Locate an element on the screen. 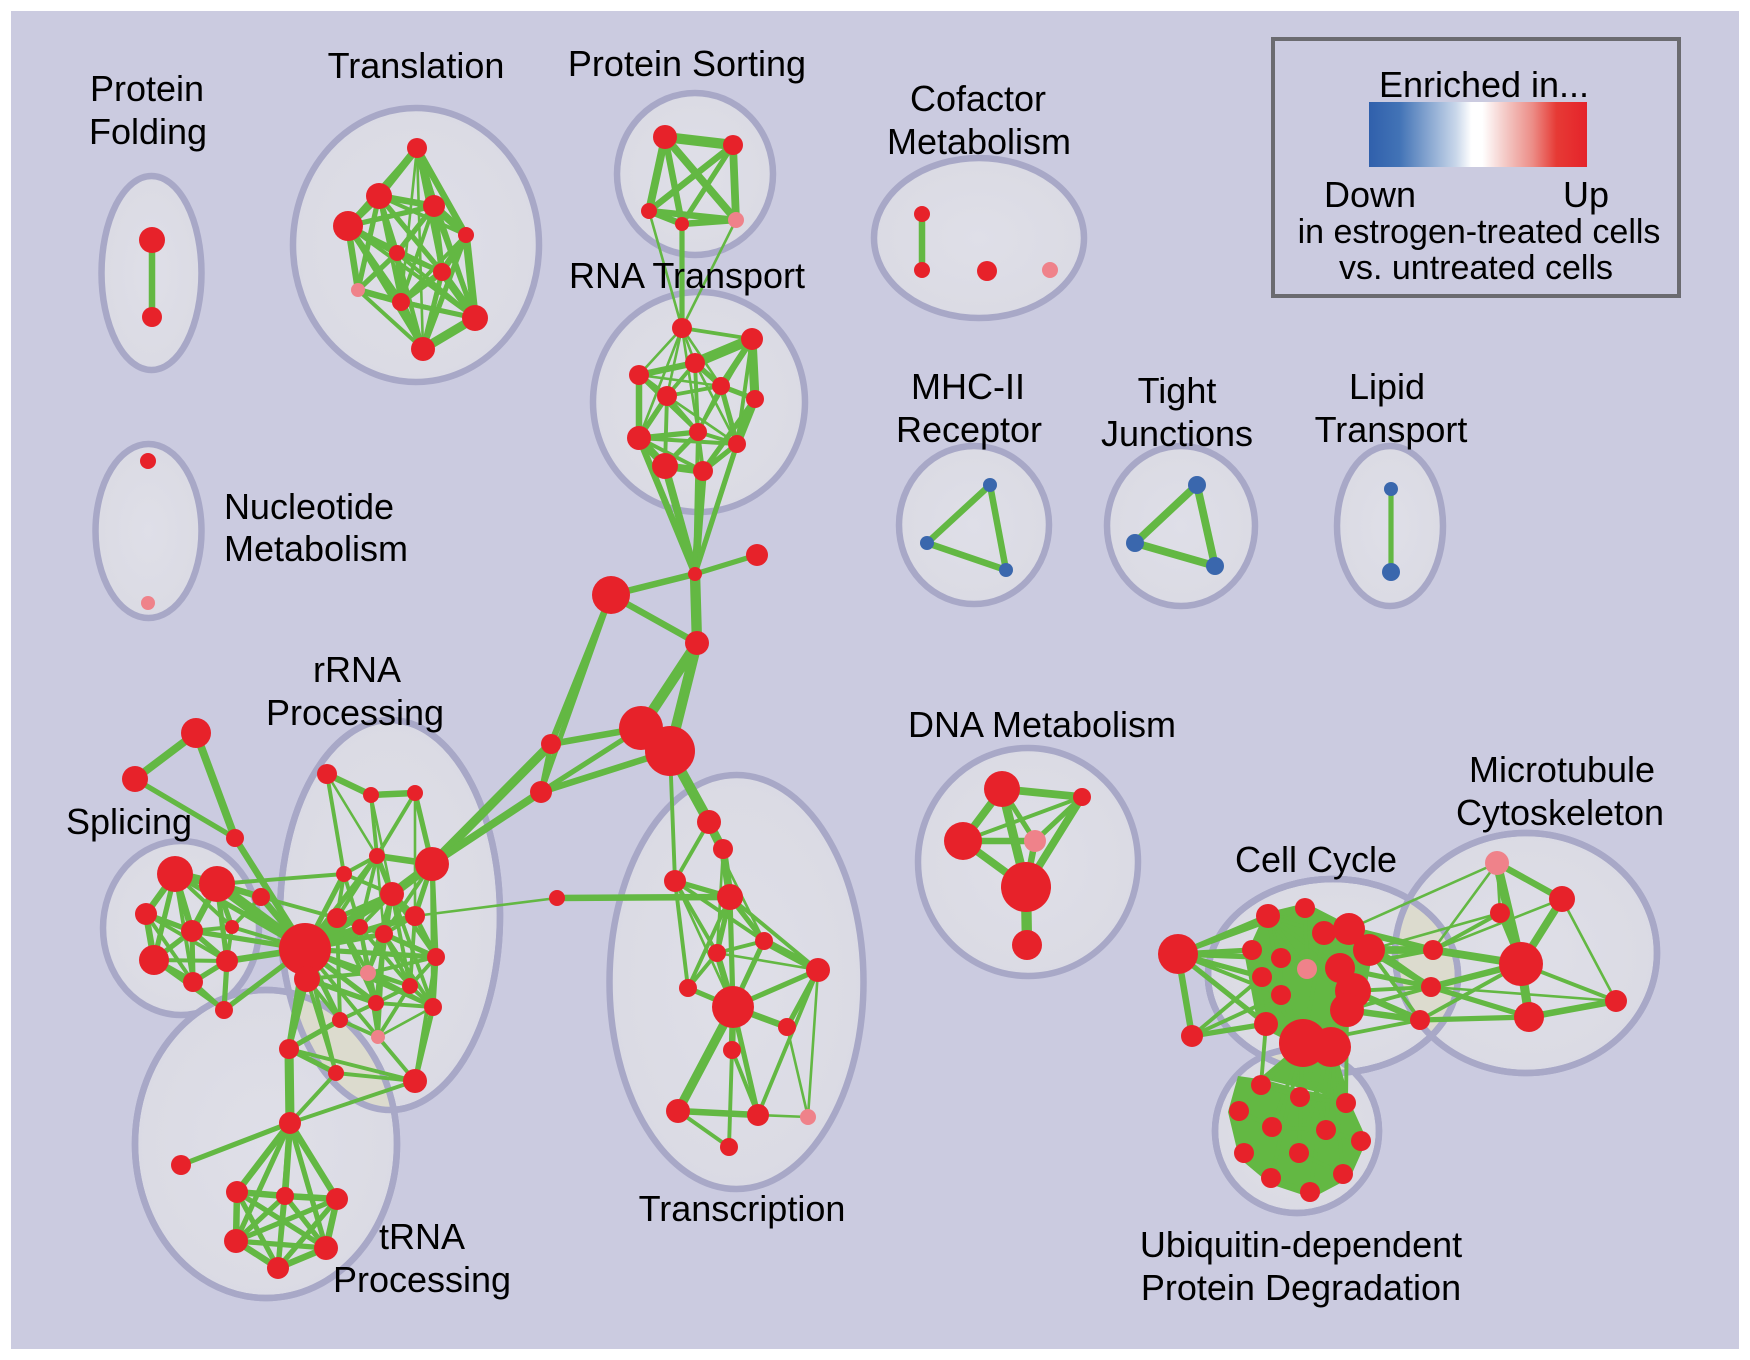 Image resolution: width=1750 pixels, height=1360 pixels. svg-text: Microtubule is located at coordinates (1562, 769).